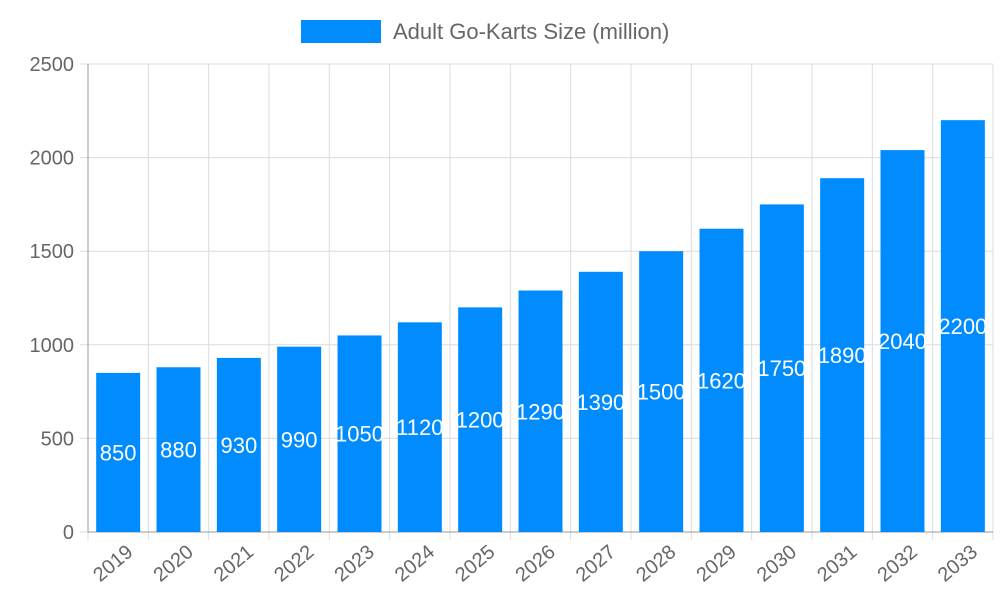  What do you see at coordinates (52, 346) in the screenshot?
I see `y-tick-label: 1000` at bounding box center [52, 346].